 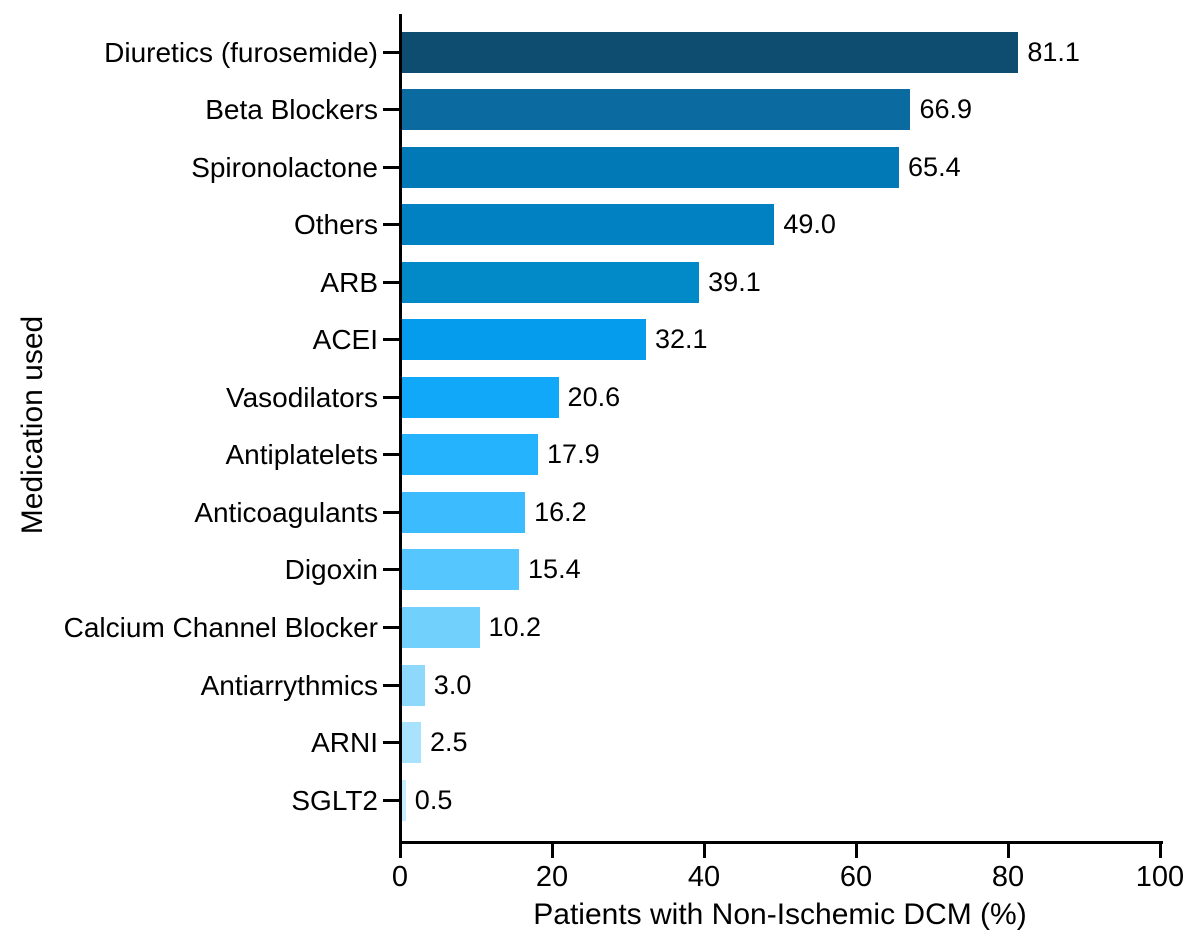 What do you see at coordinates (331, 570) in the screenshot?
I see `category-label: Digoxin` at bounding box center [331, 570].